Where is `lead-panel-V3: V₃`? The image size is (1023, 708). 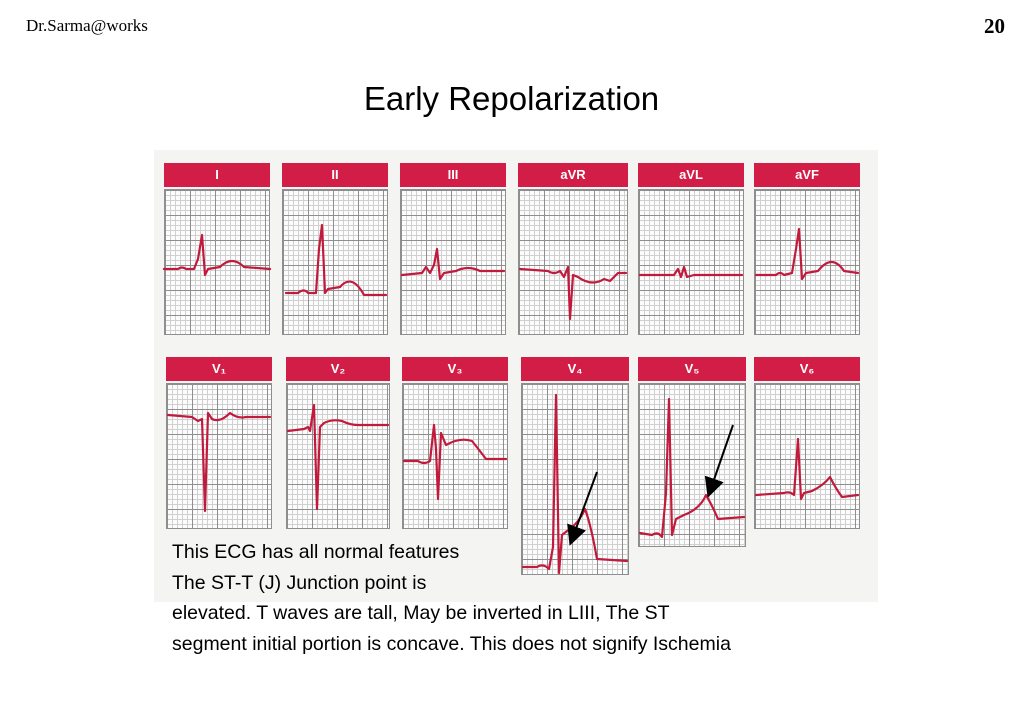
lead-panel-V3: V₃ is located at coordinates (455, 443).